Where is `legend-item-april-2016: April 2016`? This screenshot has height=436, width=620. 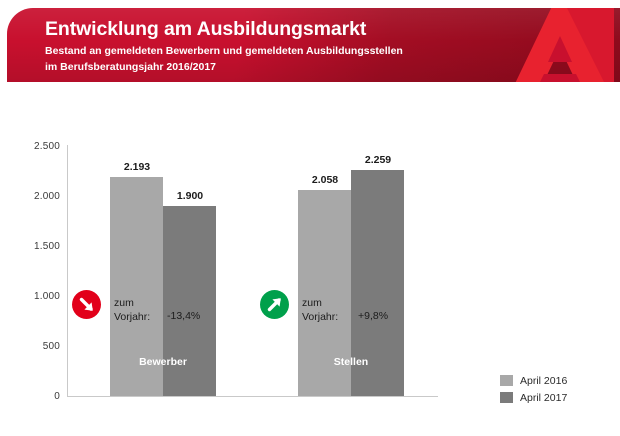
legend-item-april-2016: April 2016 is located at coordinates (555, 380).